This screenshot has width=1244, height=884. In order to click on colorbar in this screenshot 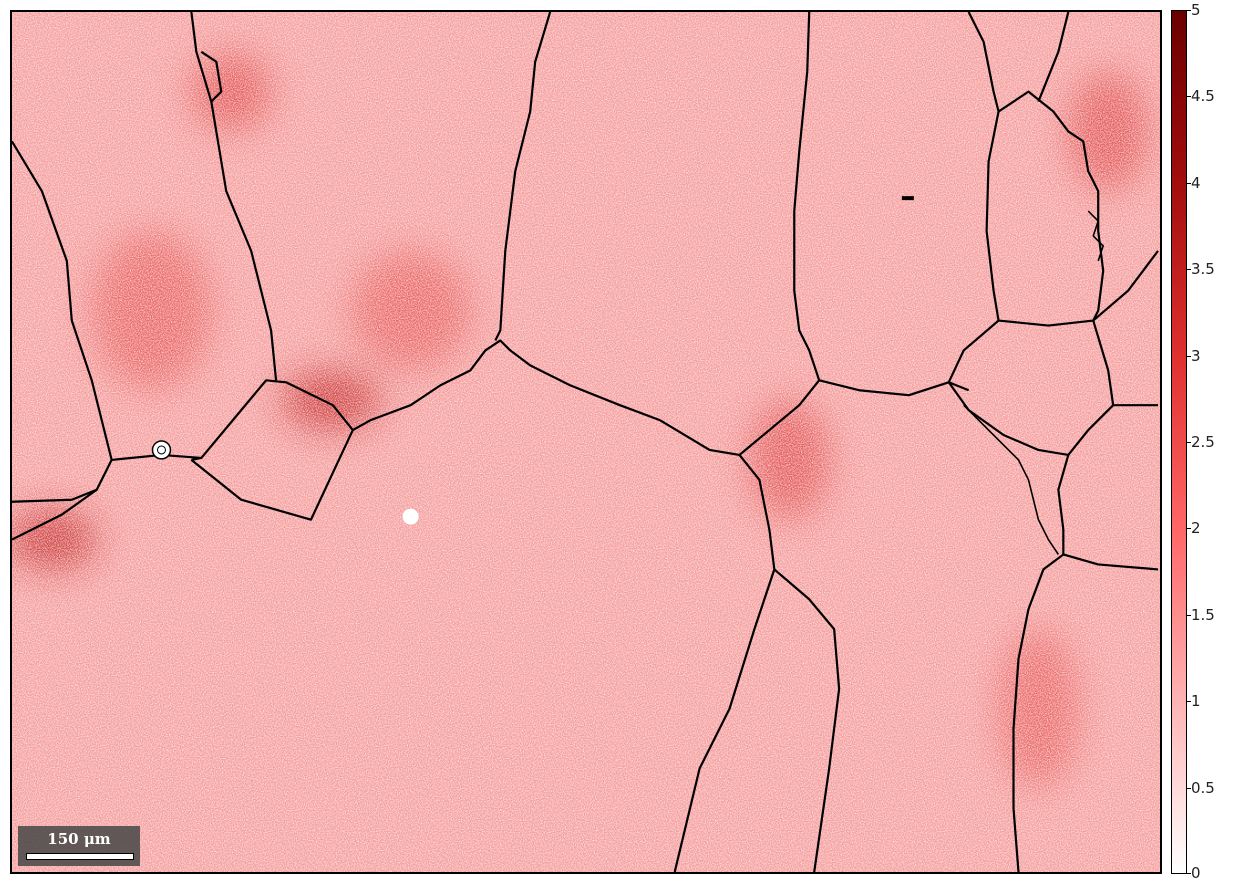, I will do `click(1179, 442)`.